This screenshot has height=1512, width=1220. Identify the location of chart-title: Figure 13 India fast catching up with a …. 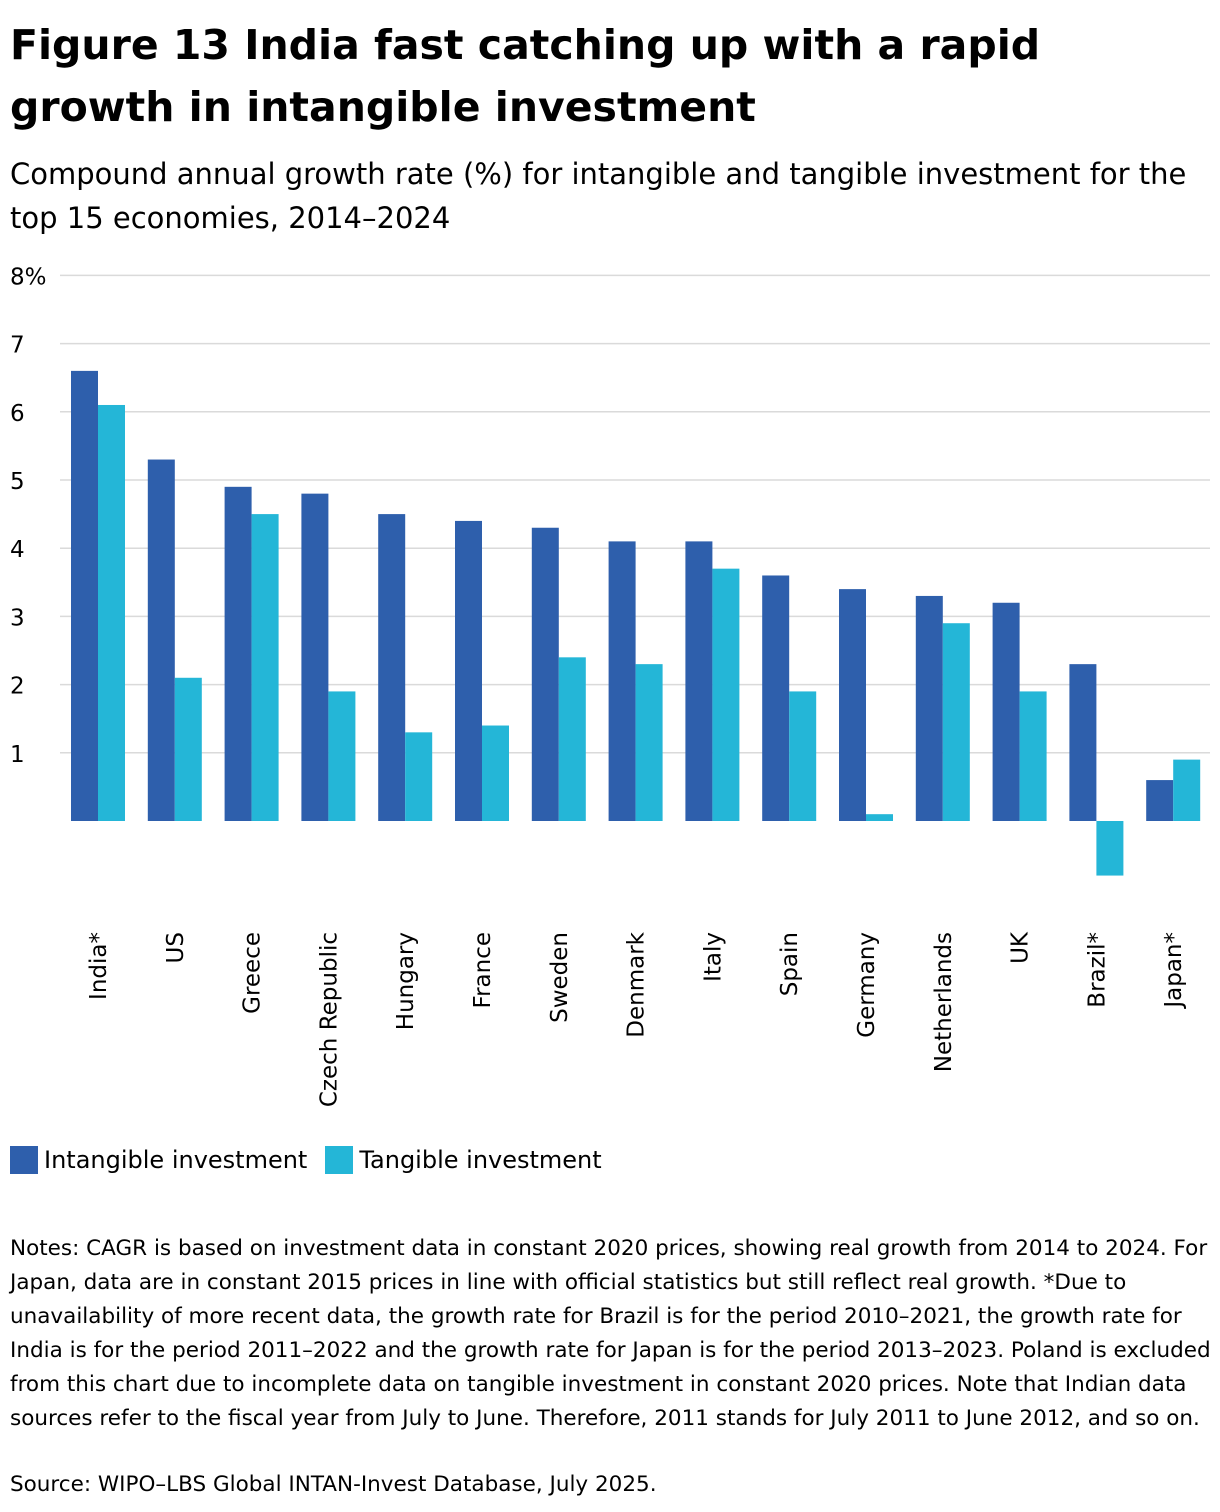
(525, 76).